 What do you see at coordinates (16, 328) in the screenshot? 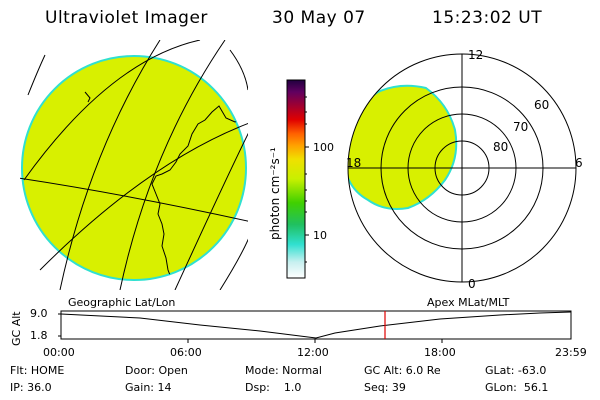
I see `timeline-ylabel: GC Alt` at bounding box center [16, 328].